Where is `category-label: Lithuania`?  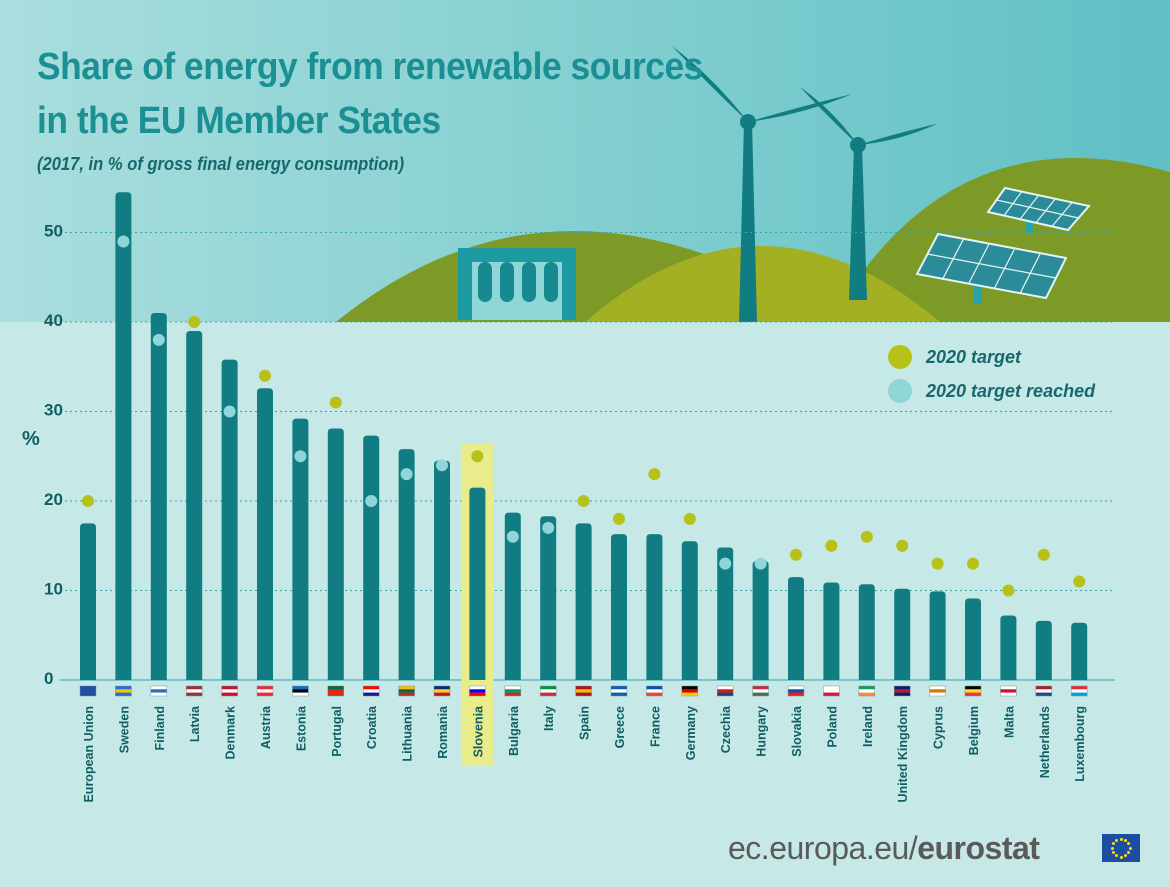 category-label: Lithuania is located at coordinates (408, 733).